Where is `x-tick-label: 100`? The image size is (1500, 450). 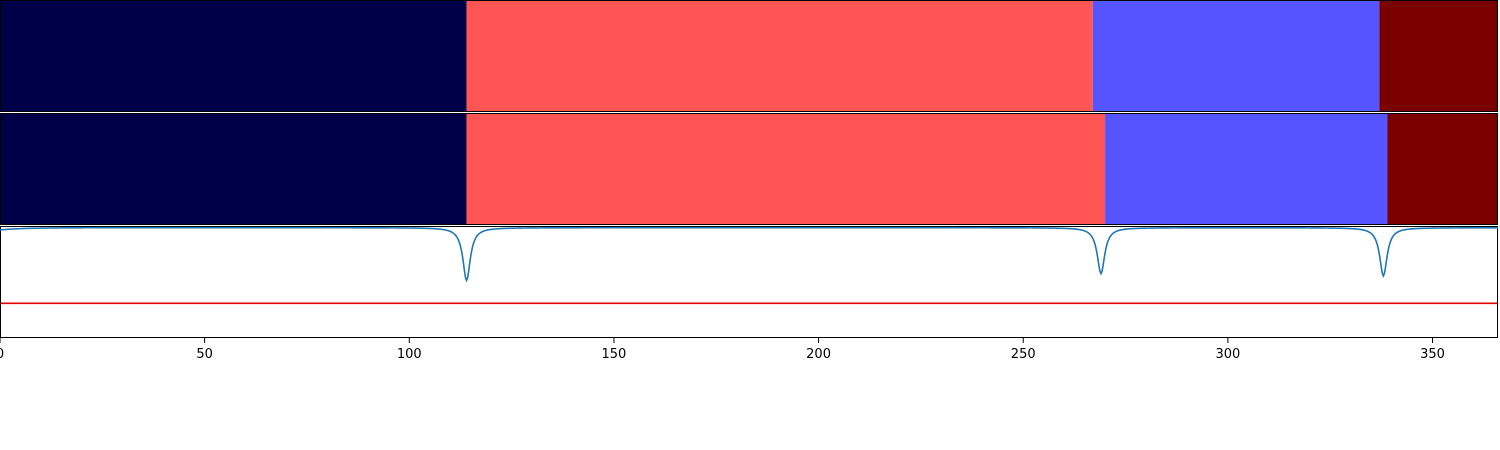
x-tick-label: 100 is located at coordinates (409, 354).